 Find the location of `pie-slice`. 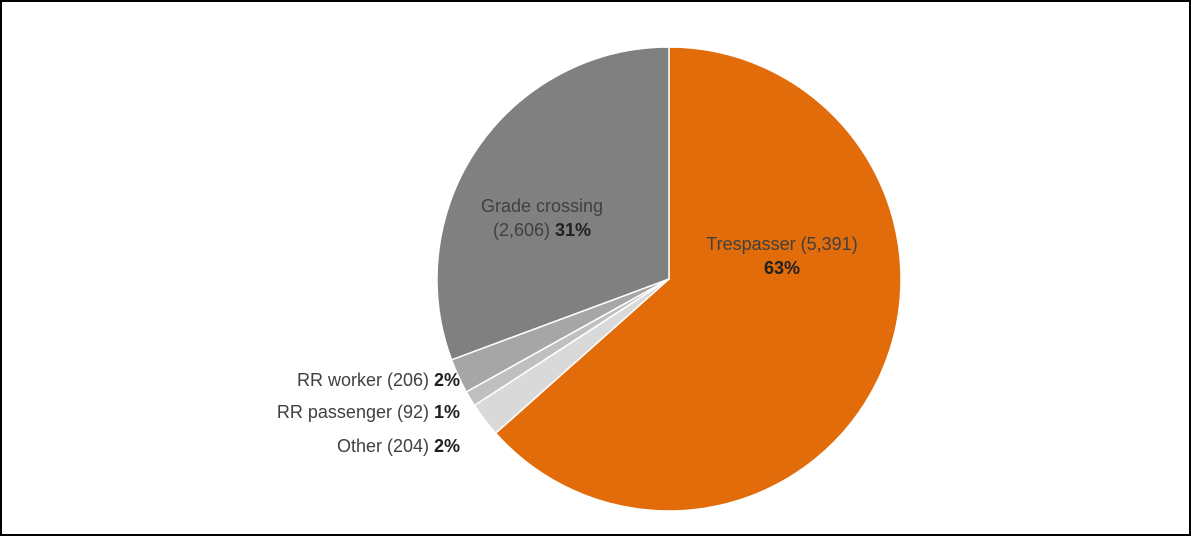

pie-slice is located at coordinates (553, 203).